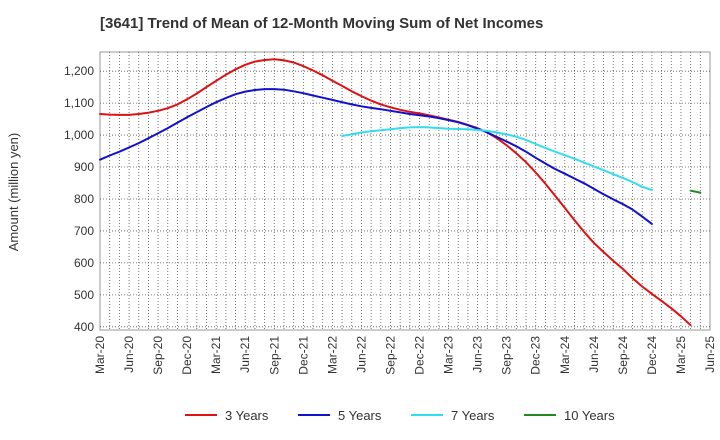  Describe the element at coordinates (84, 199) in the screenshot. I see `y-tick-label: 800` at that location.